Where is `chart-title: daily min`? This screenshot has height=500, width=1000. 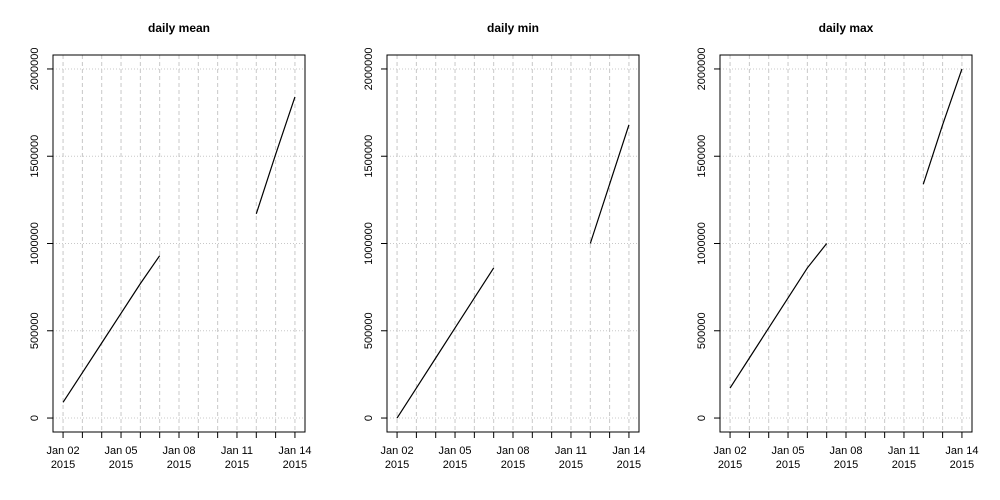
chart-title: daily min is located at coordinates (513, 28).